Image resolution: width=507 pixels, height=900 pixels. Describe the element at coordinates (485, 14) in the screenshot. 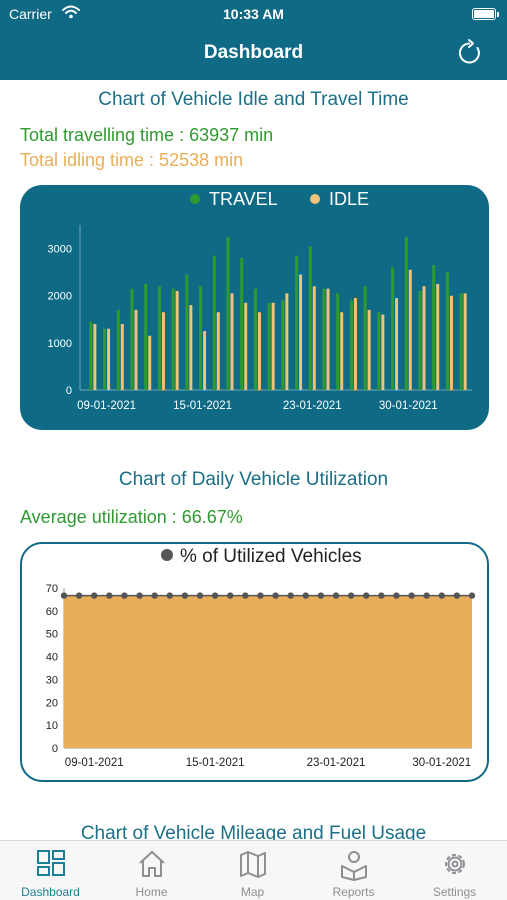

I see `battery-icon` at that location.